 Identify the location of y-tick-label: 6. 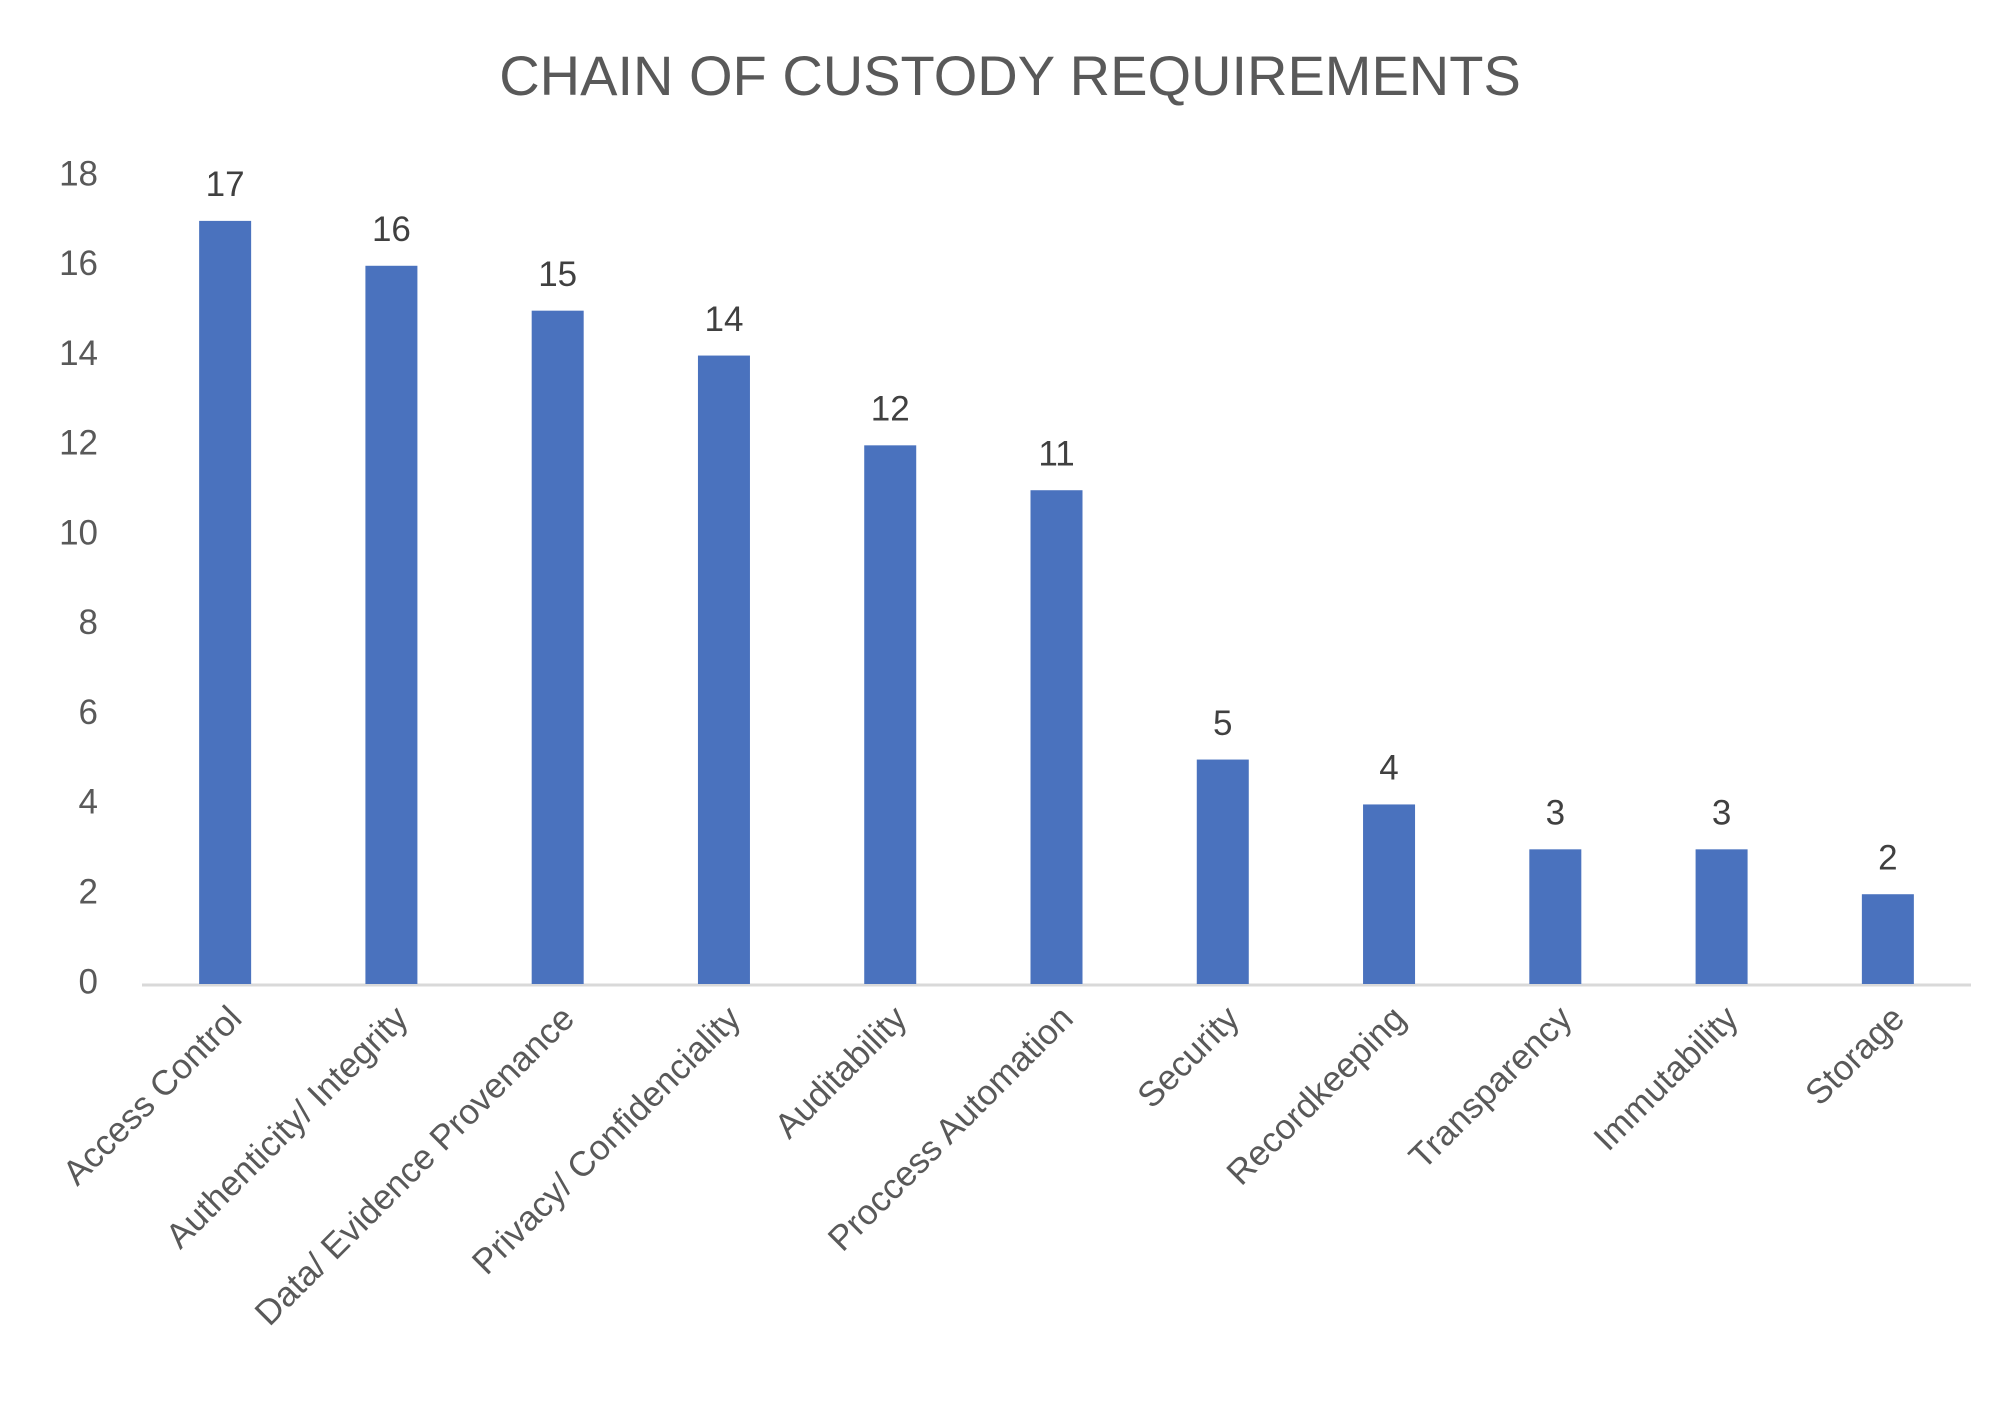
(88, 712).